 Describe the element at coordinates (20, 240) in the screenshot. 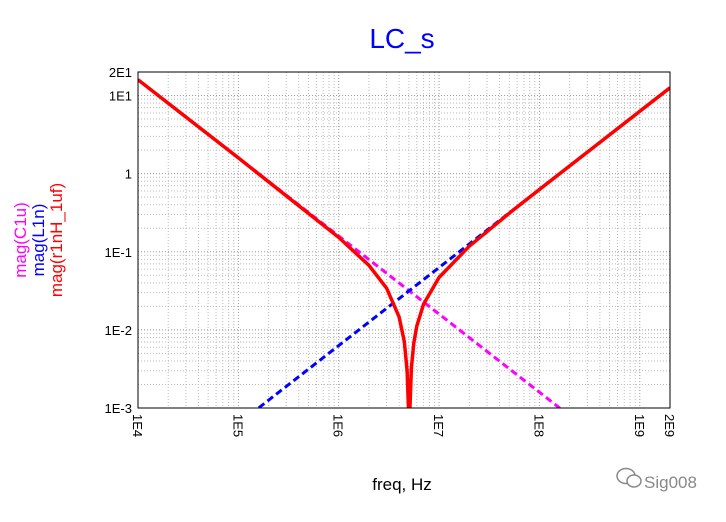

I see `legend-entry: mag(C1u)` at that location.